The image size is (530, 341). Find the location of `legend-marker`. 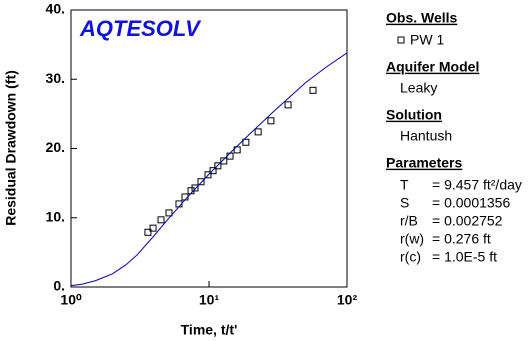

legend-marker is located at coordinates (401, 40).